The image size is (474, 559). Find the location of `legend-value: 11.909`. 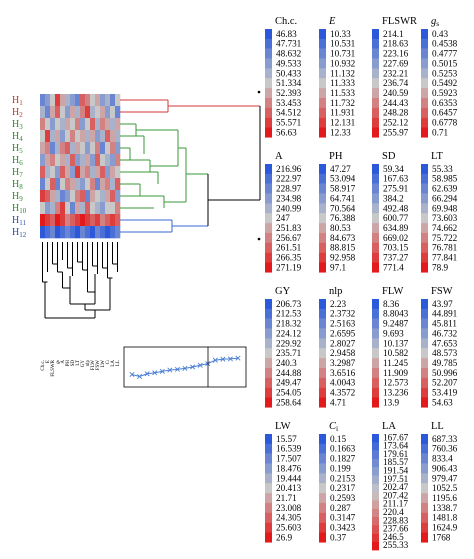

legend-value: 11.909 is located at coordinates (395, 373).